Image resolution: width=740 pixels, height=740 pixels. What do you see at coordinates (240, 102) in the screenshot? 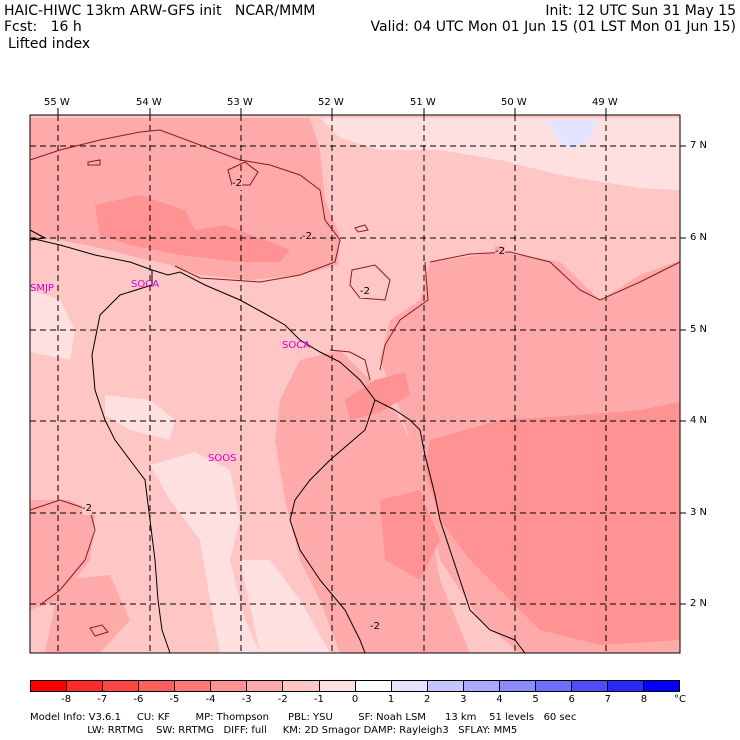
I see `lon-label-53: 53 W` at bounding box center [240, 102].